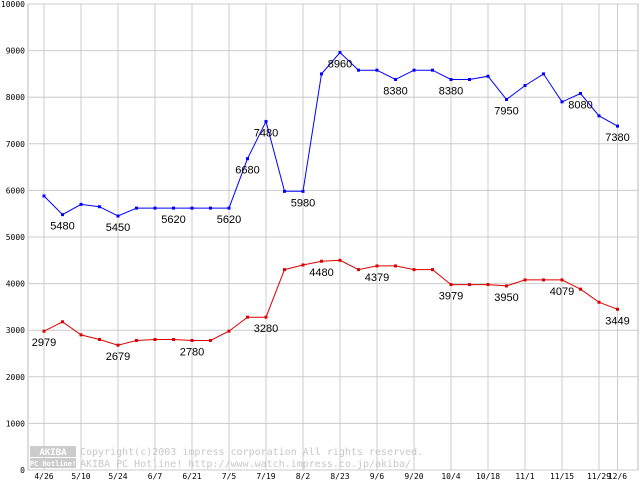  Describe the element at coordinates (451, 297) in the screenshot. I see `series-2-data-label: 3979` at that location.